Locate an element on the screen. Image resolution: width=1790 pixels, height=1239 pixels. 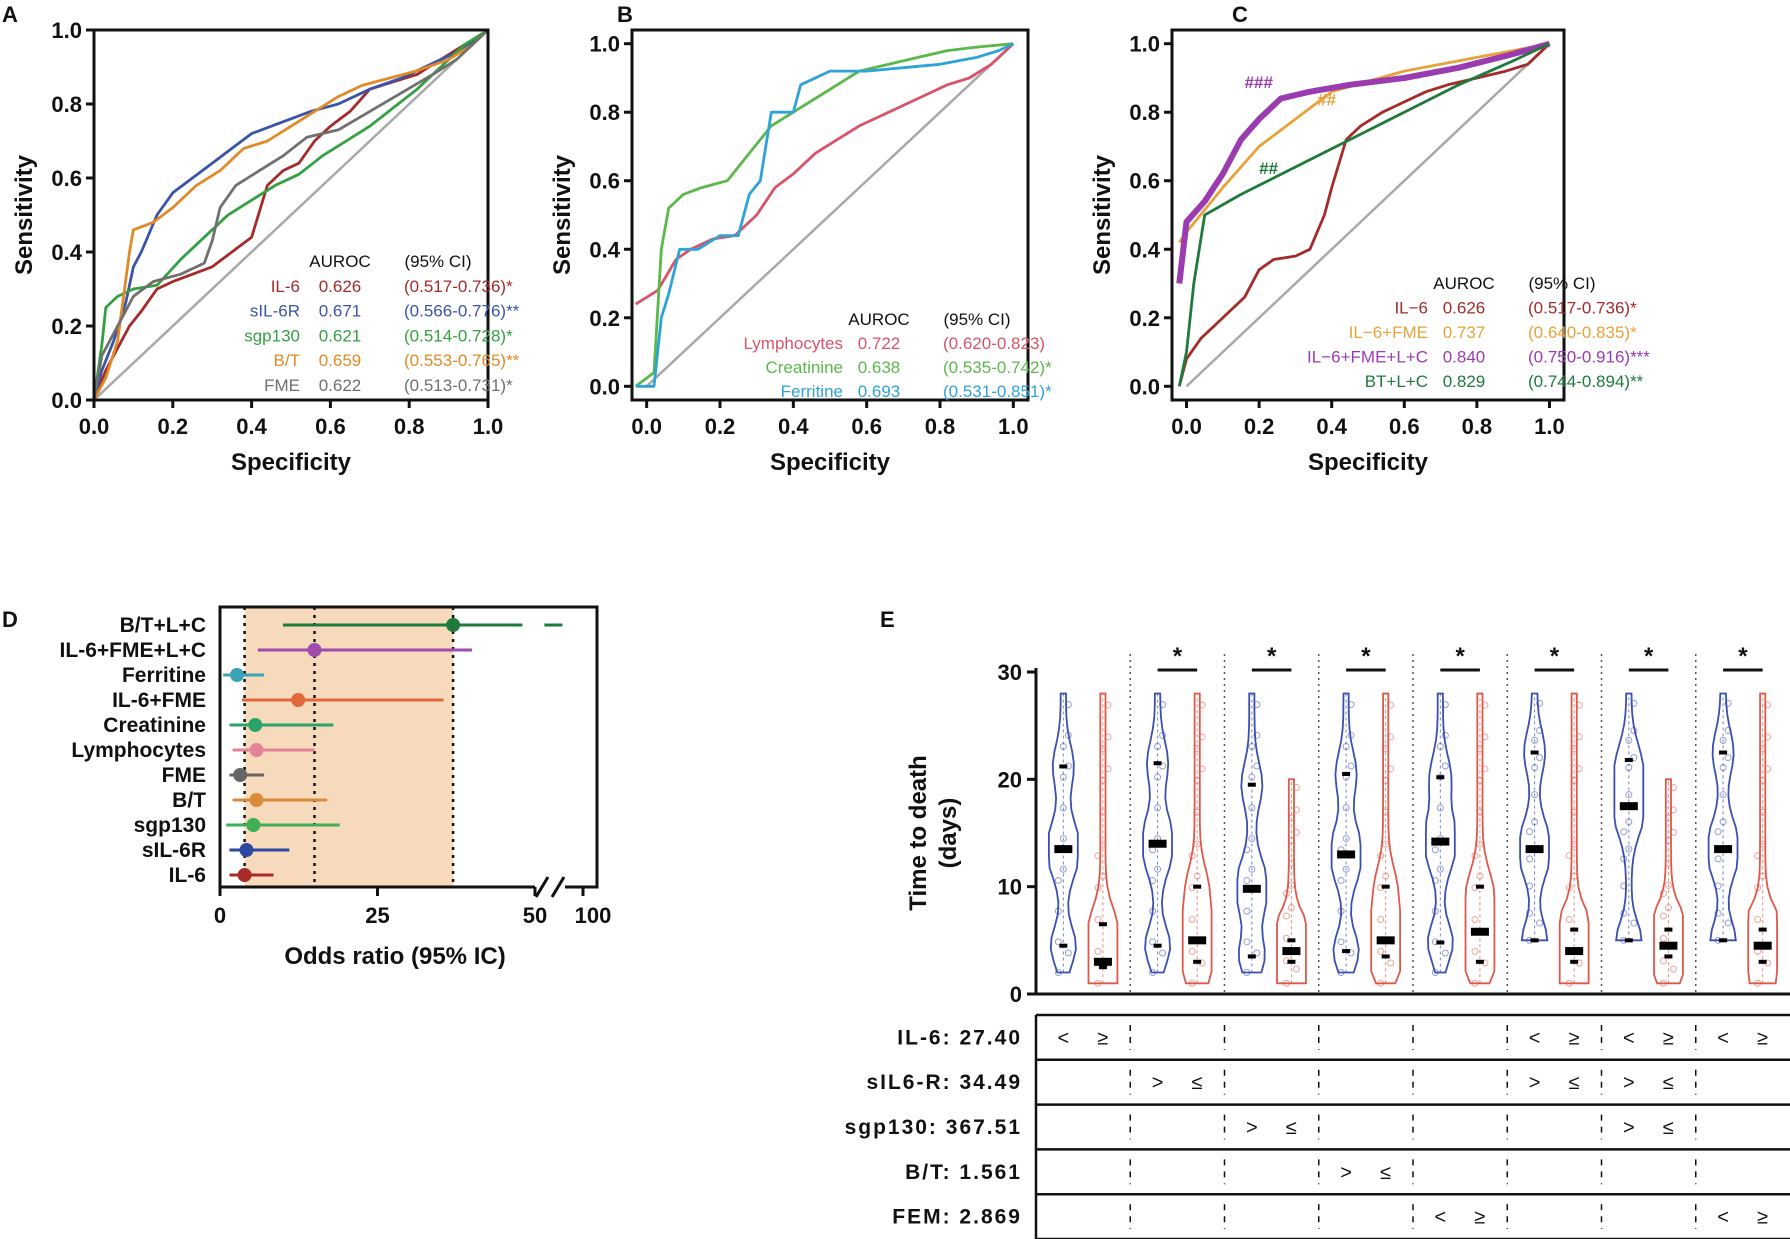
y-tick-label: 1.0 is located at coordinates (1144, 44).